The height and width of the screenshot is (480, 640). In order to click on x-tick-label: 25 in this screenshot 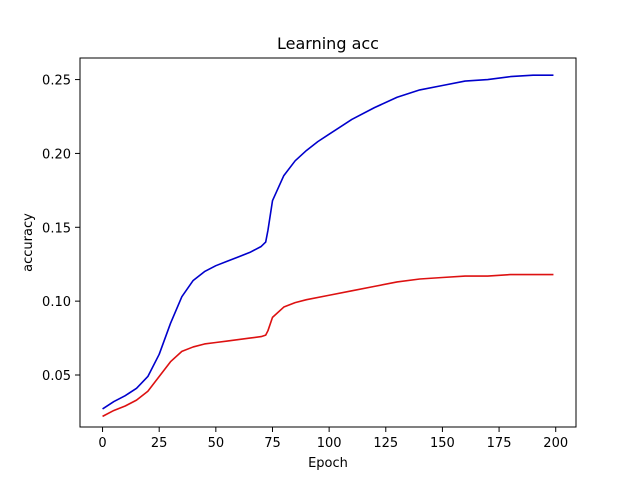, I will do `click(159, 443)`.